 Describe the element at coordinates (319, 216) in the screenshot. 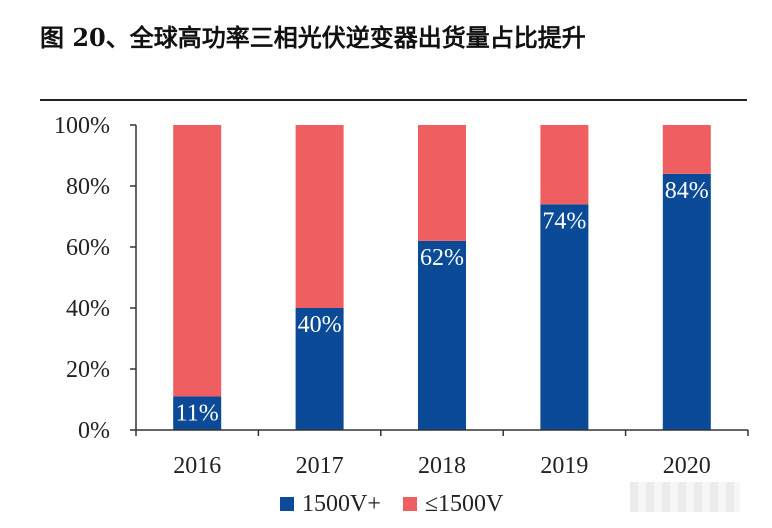

I see `bar-series-2-2017` at that location.